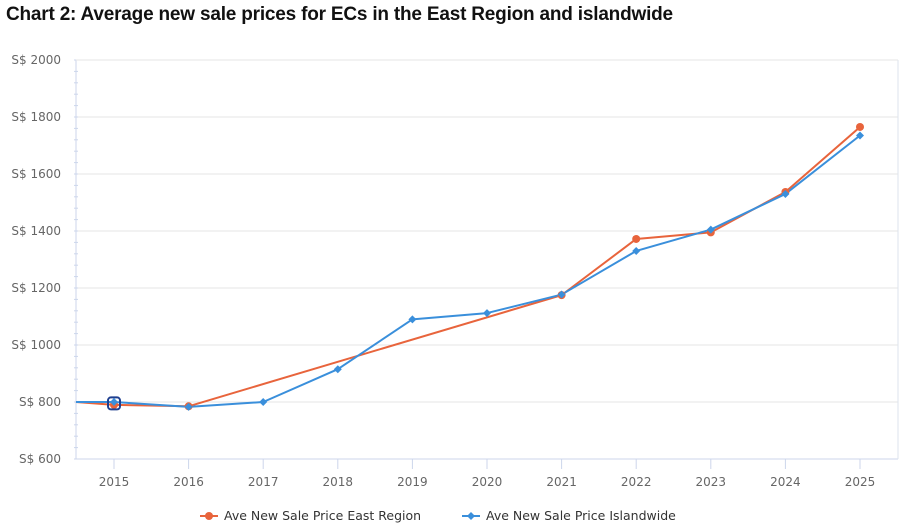  Describe the element at coordinates (114, 482) in the screenshot. I see `x-tick-label: 2015` at that location.